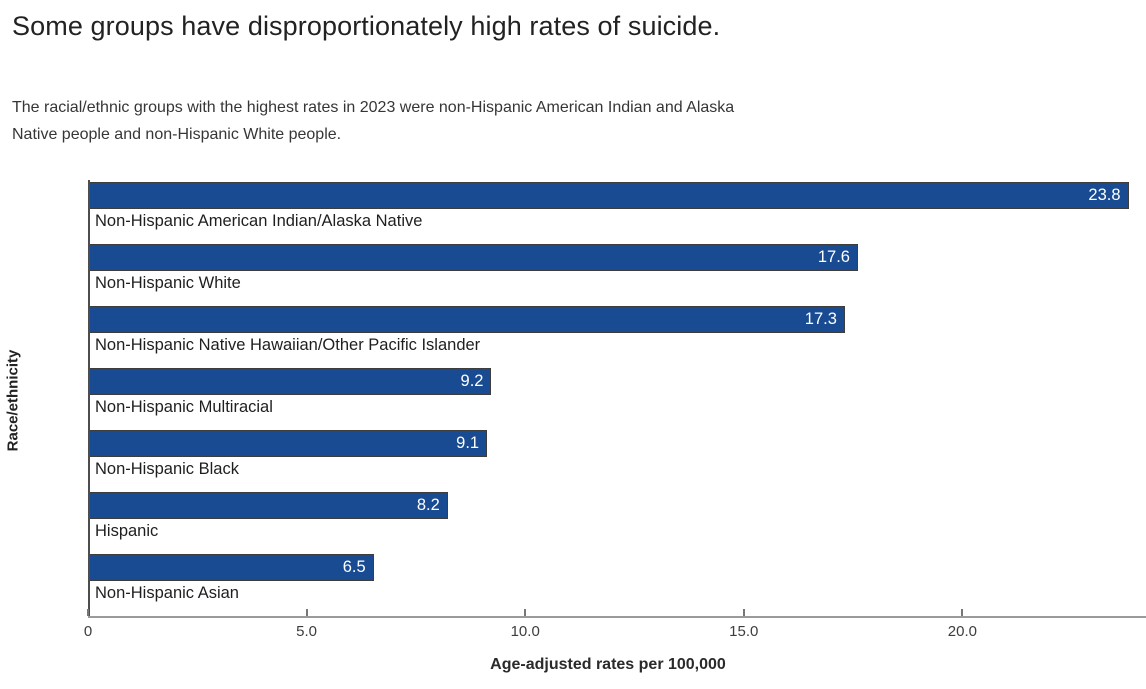  Describe the element at coordinates (232, 567) in the screenshot. I see `bar: 6.5` at that location.